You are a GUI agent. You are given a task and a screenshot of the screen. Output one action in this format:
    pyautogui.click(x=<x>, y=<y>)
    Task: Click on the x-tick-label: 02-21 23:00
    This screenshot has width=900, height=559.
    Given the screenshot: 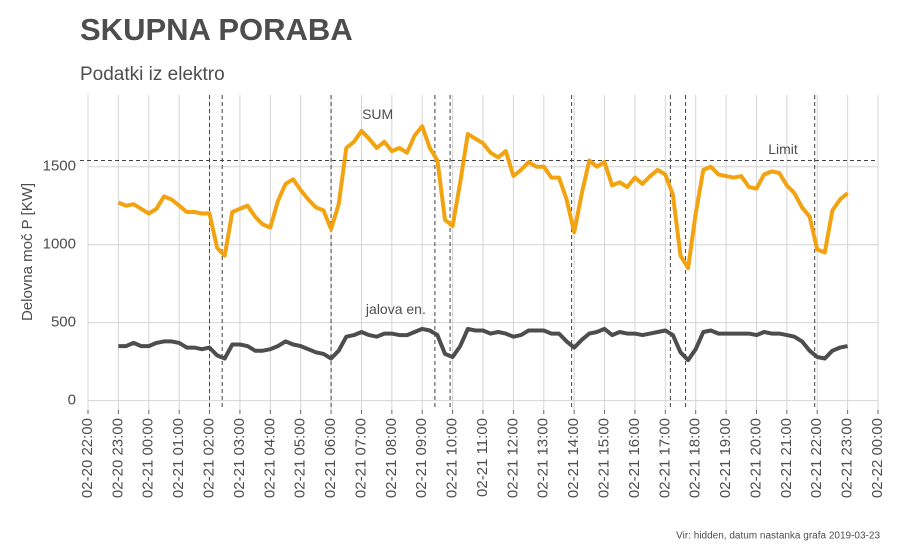 What is the action you would take?
    pyautogui.click(x=847, y=458)
    